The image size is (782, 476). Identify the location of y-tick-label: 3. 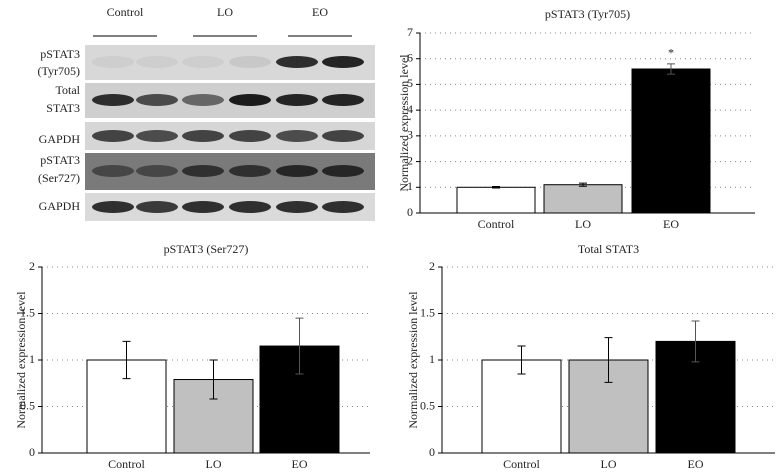
(410, 135).